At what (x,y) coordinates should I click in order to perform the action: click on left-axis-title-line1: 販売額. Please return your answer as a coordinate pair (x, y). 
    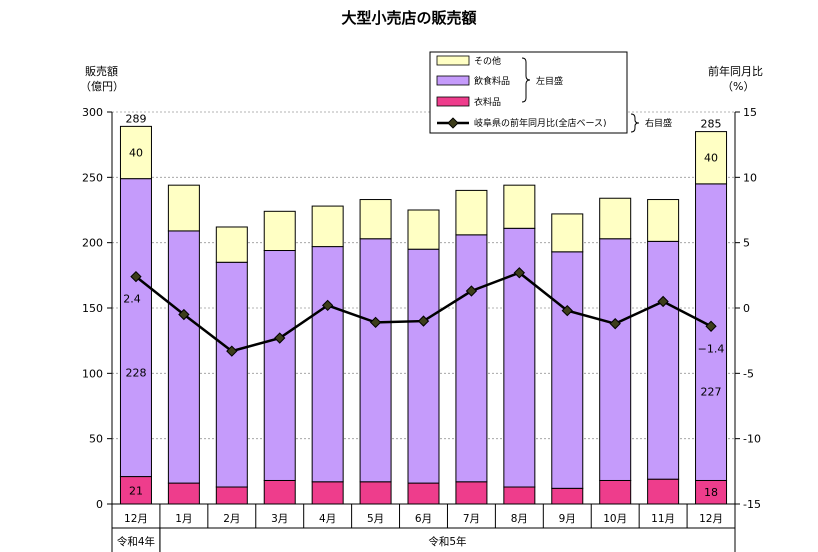
    Looking at the image, I should click on (101, 71).